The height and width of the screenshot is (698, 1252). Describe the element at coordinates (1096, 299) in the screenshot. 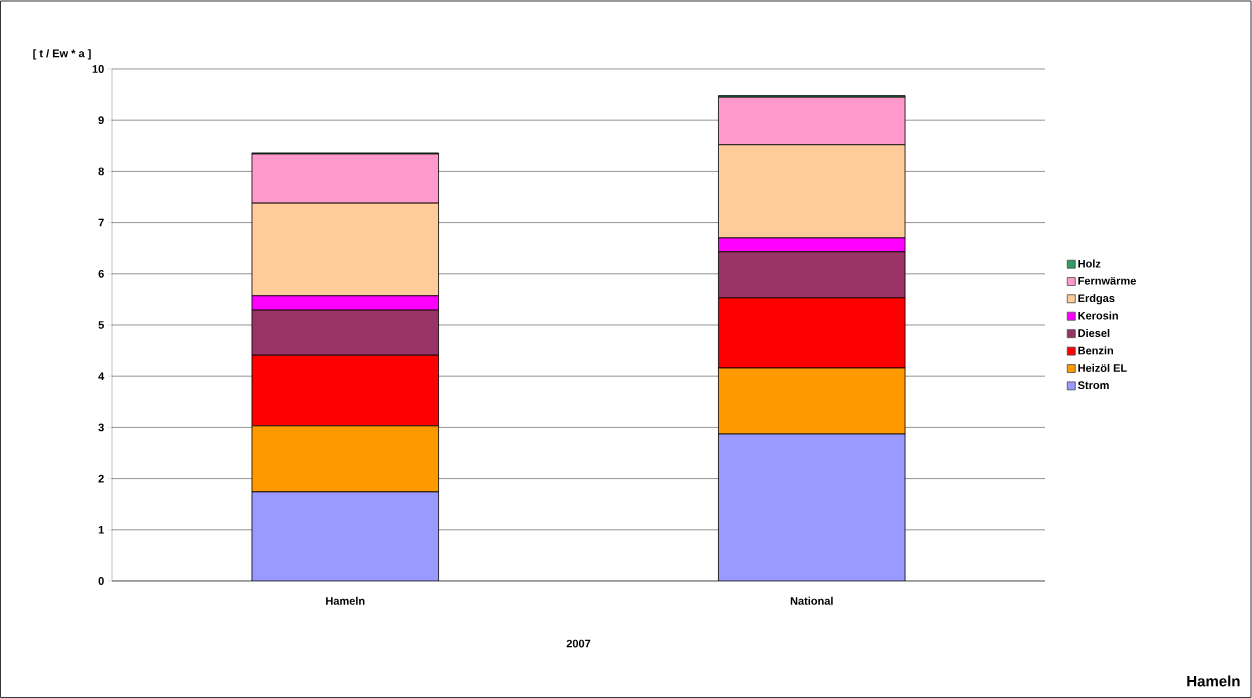

I see `legend-label: Erdgas` at that location.